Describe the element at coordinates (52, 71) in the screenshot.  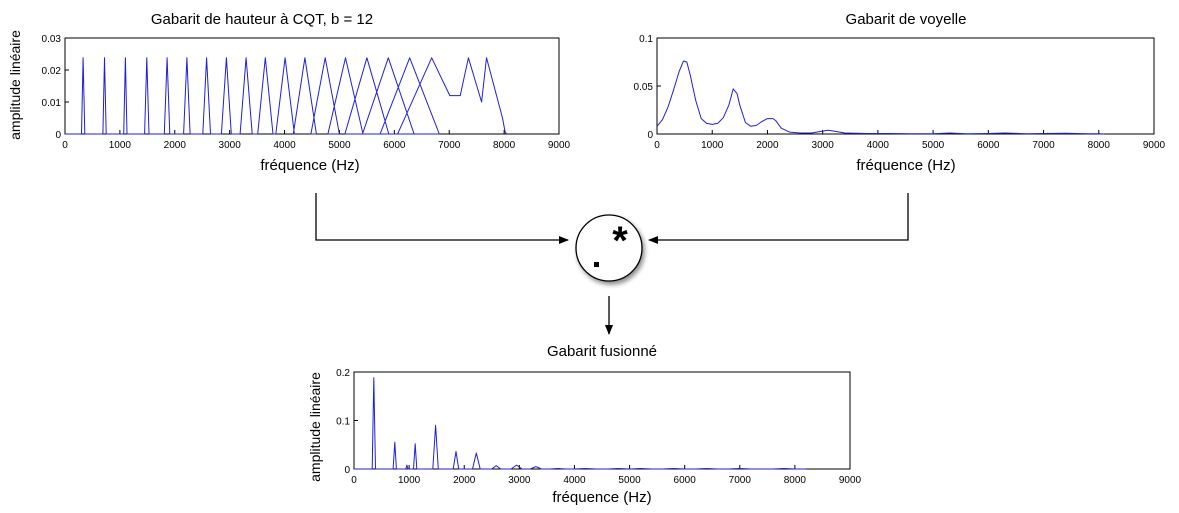
I see `pitch-ytick-label: 0.02` at that location.